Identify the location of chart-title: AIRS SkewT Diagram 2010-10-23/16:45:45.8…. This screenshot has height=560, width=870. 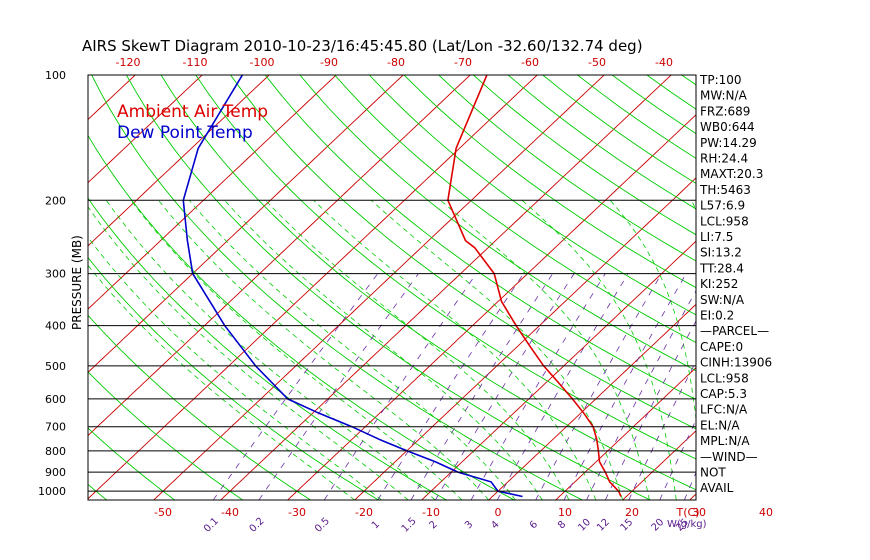
(362, 46).